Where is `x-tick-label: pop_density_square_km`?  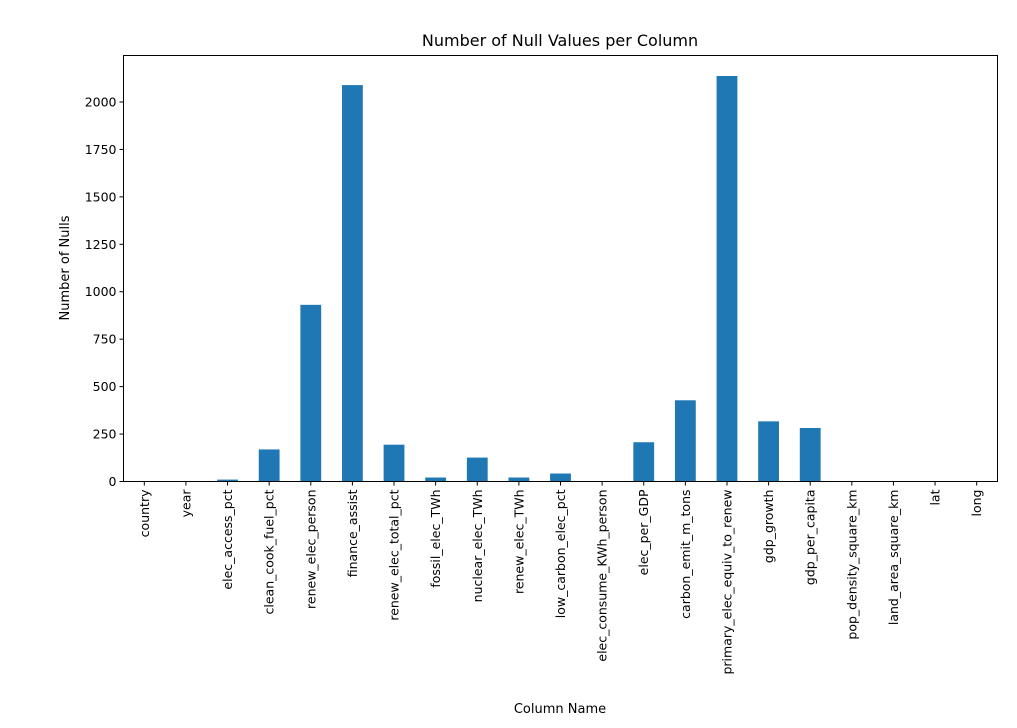 x-tick-label: pop_density_square_km is located at coordinates (851, 565).